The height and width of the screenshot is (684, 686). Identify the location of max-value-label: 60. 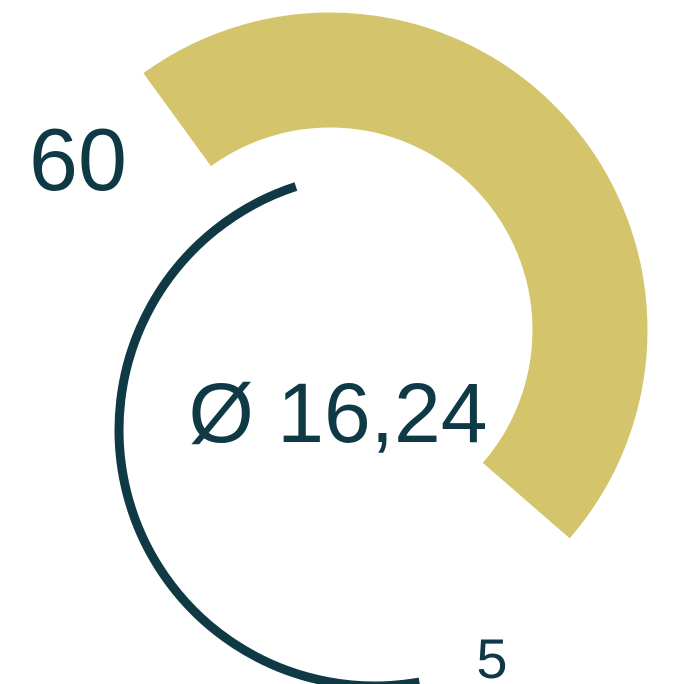
(78, 159).